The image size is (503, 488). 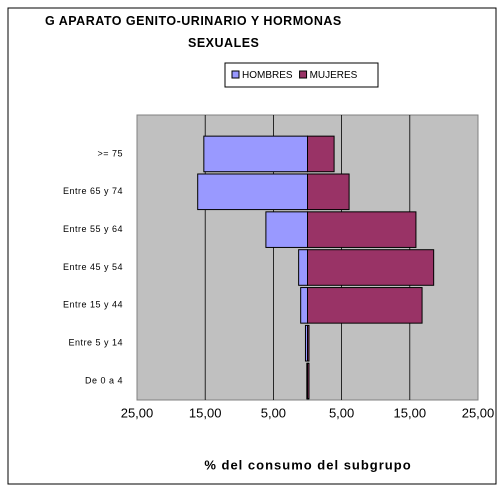 What do you see at coordinates (334, 75) in the screenshot?
I see `legend-label: MUJERES` at bounding box center [334, 75].